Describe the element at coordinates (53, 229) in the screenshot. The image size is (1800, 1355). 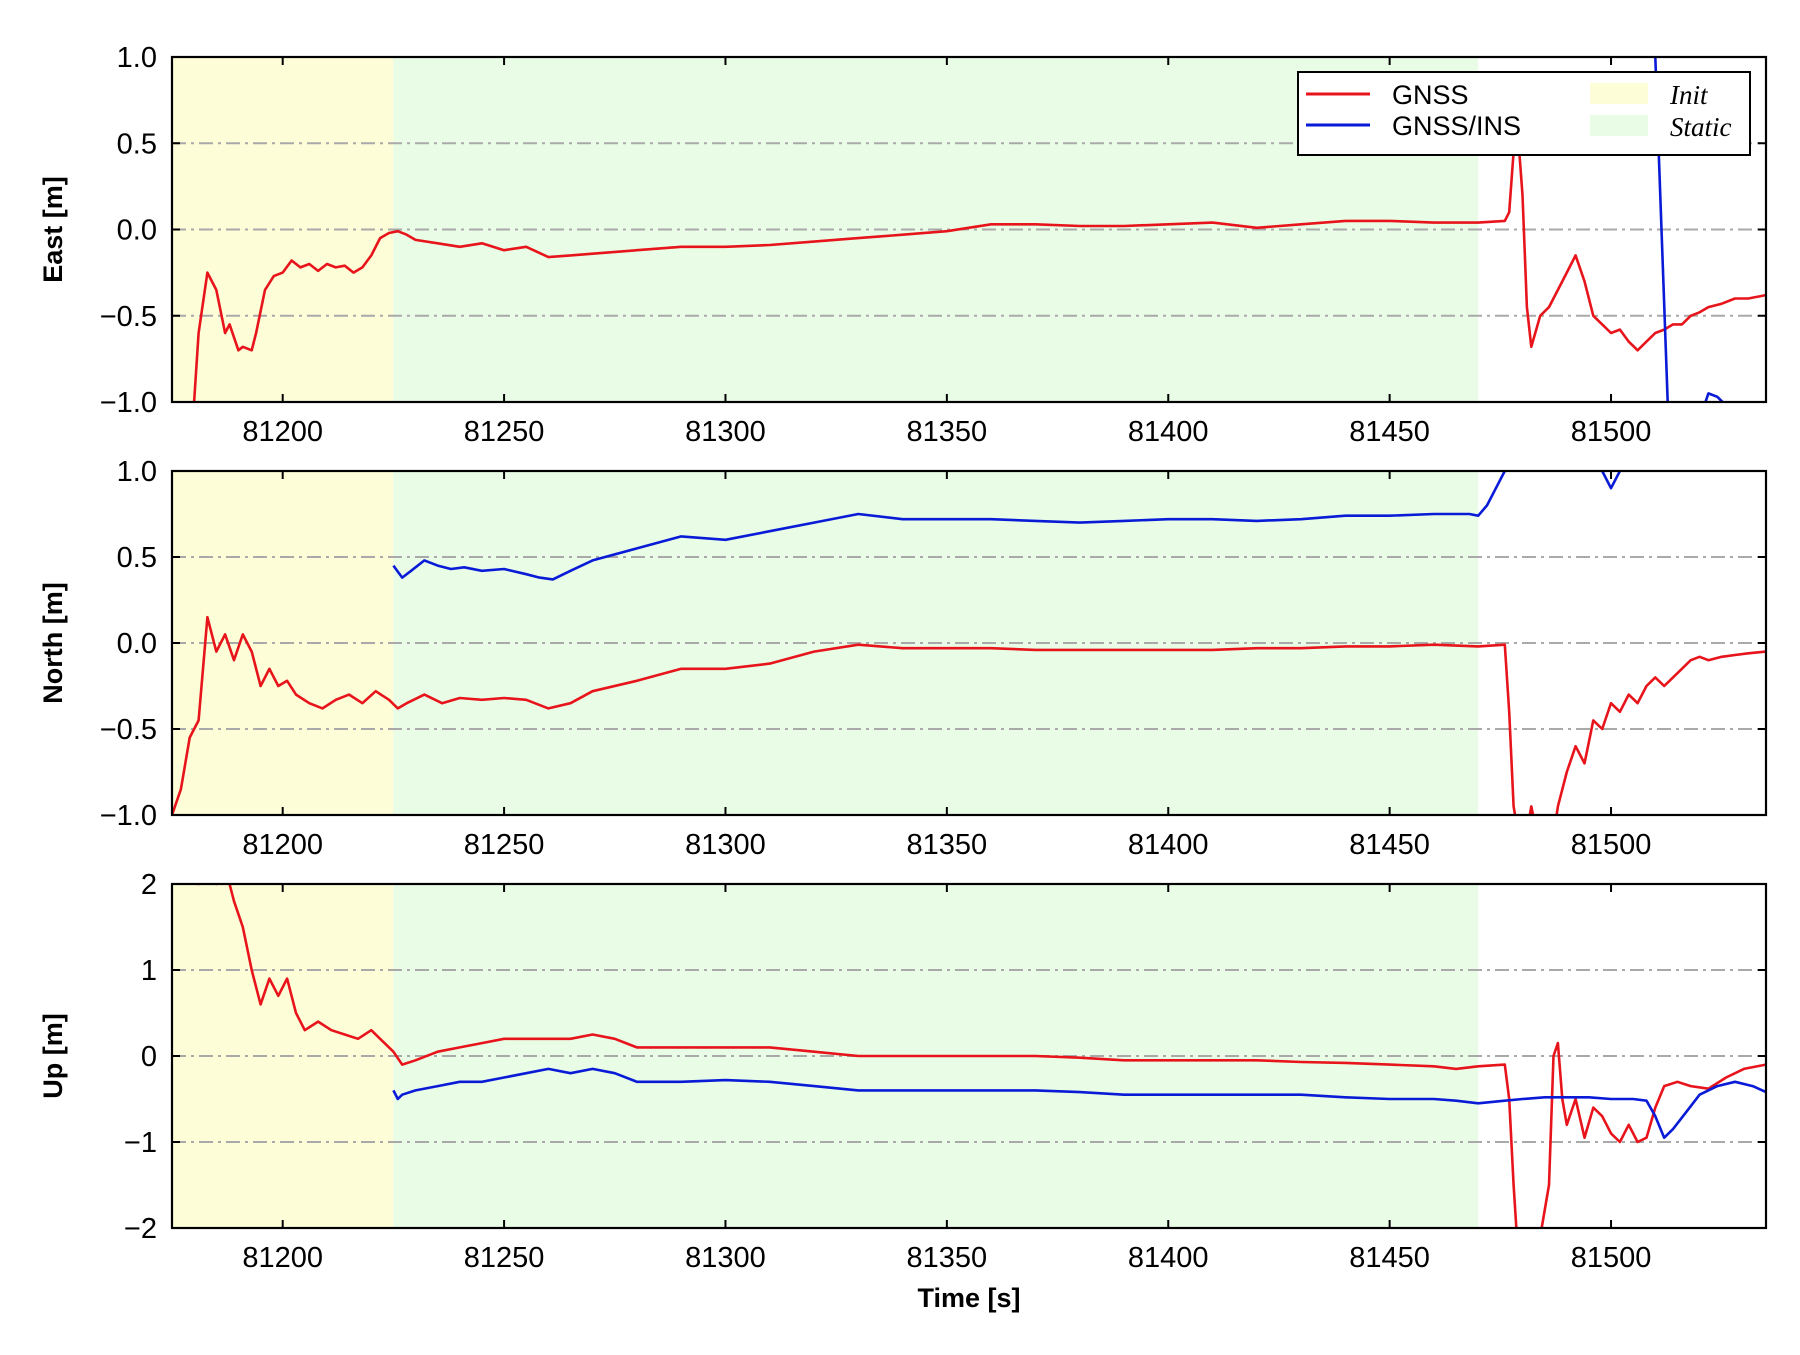
I see `y-axis-label: East [m]` at that location.